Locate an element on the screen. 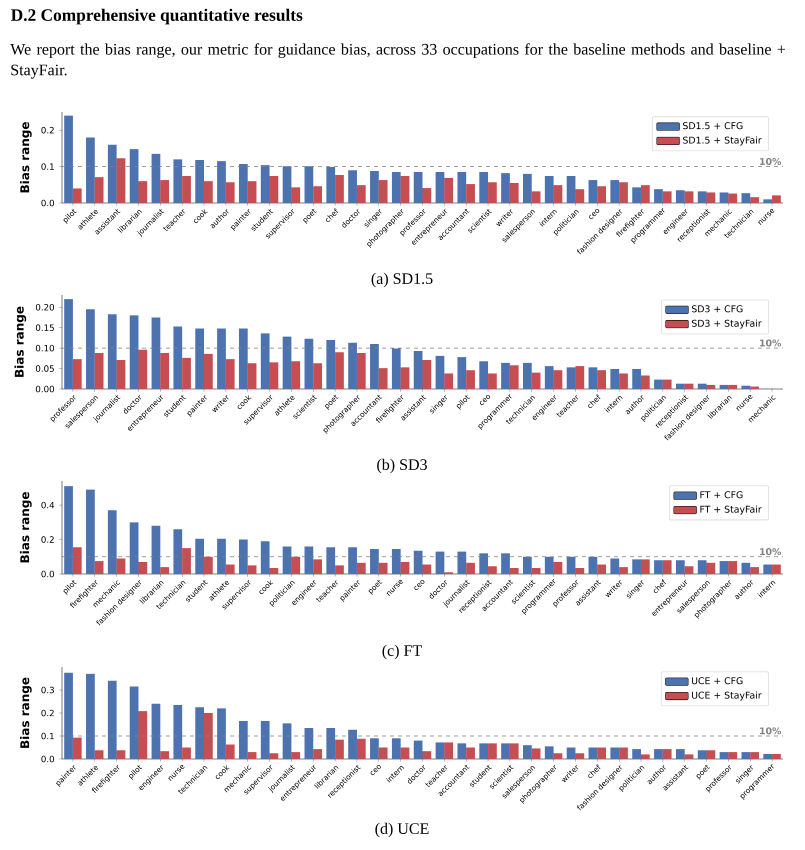  text: (a) SD1.5 is located at coordinates (402, 280).